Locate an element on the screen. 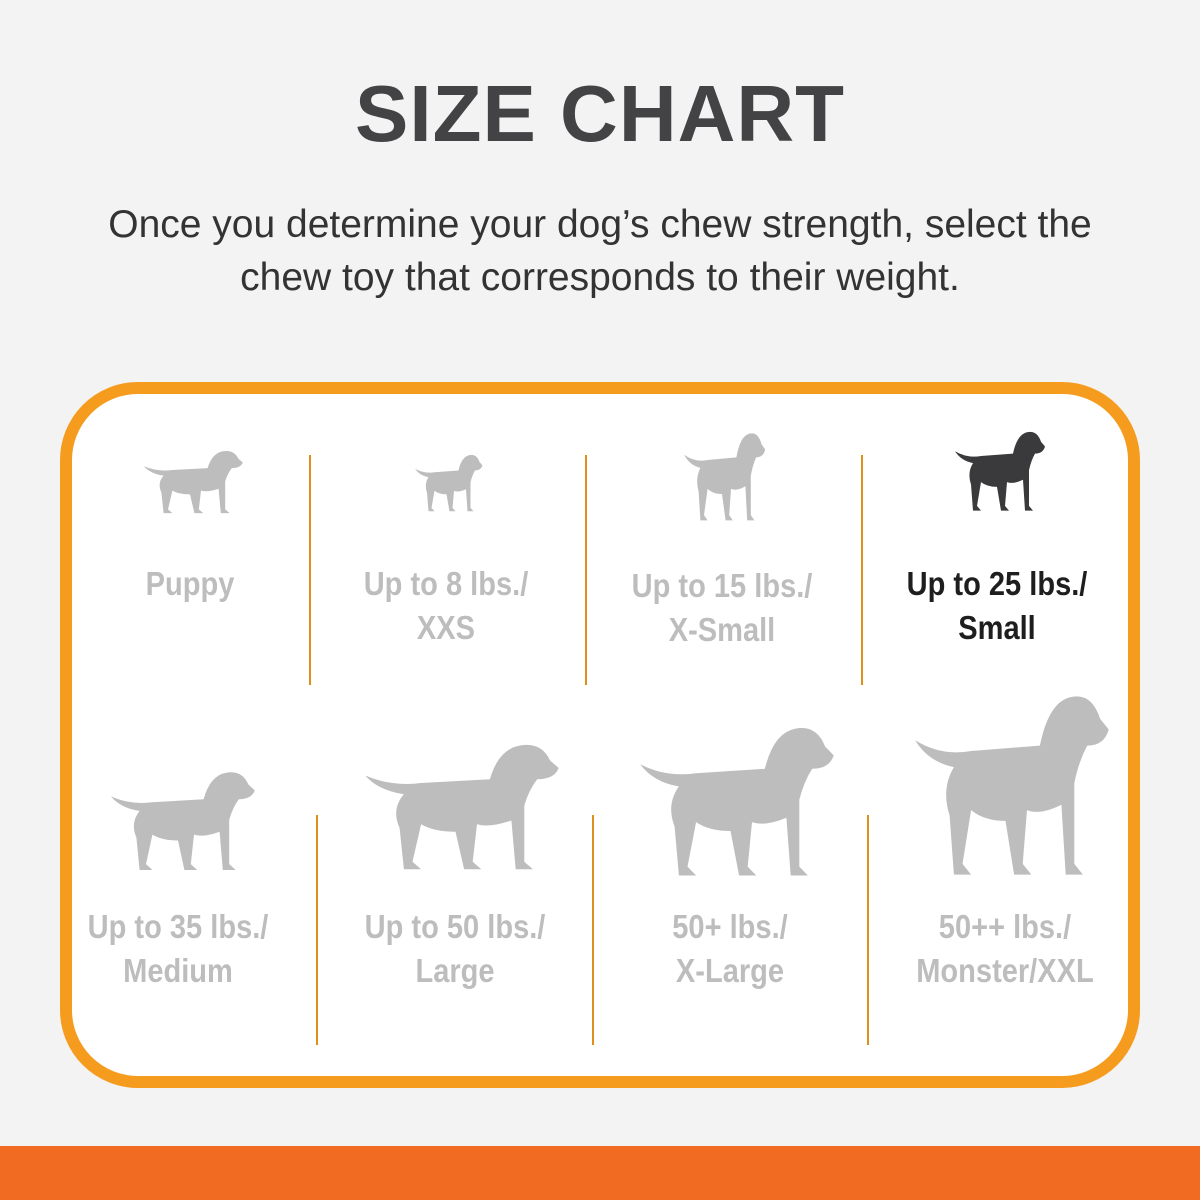 The height and width of the screenshot is (1200, 1200). size-weight: Up to 25 lbs./ is located at coordinates (997, 583).